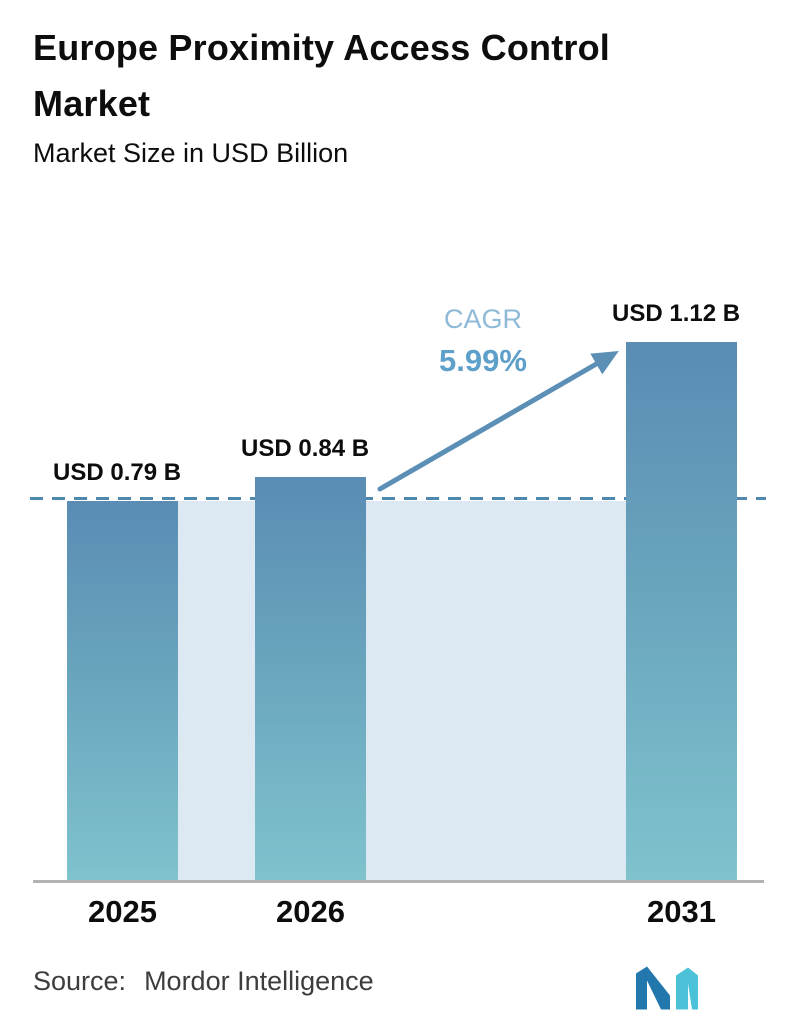 The height and width of the screenshot is (1034, 796). Describe the element at coordinates (191, 153) in the screenshot. I see `chart-subtitle: Market Size in USD Billion` at that location.